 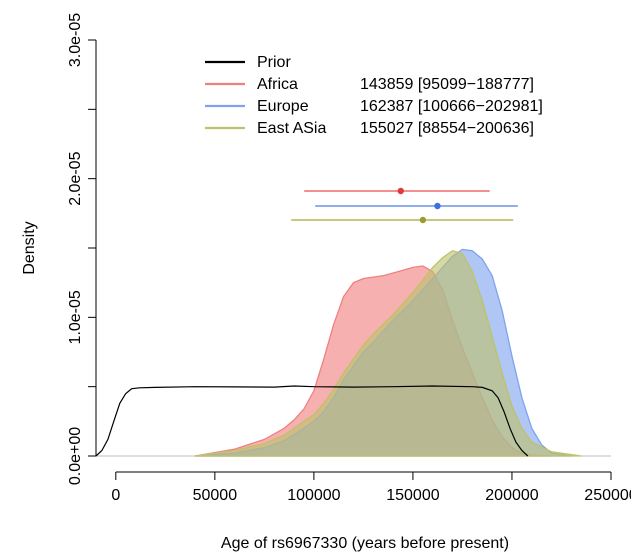 I want to click on legend-item-east-asia: East ASia 155027 [88554−200636], so click(x=369, y=128).